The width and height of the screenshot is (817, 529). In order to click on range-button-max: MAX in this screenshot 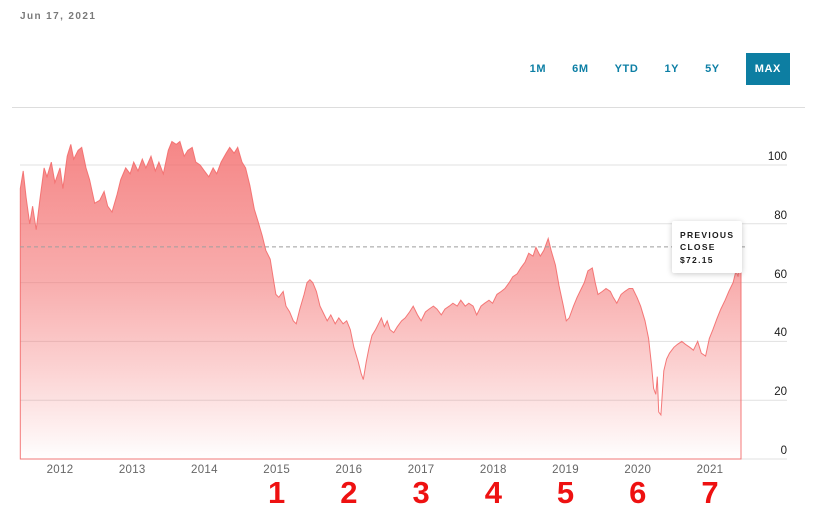, I will do `click(767, 69)`.